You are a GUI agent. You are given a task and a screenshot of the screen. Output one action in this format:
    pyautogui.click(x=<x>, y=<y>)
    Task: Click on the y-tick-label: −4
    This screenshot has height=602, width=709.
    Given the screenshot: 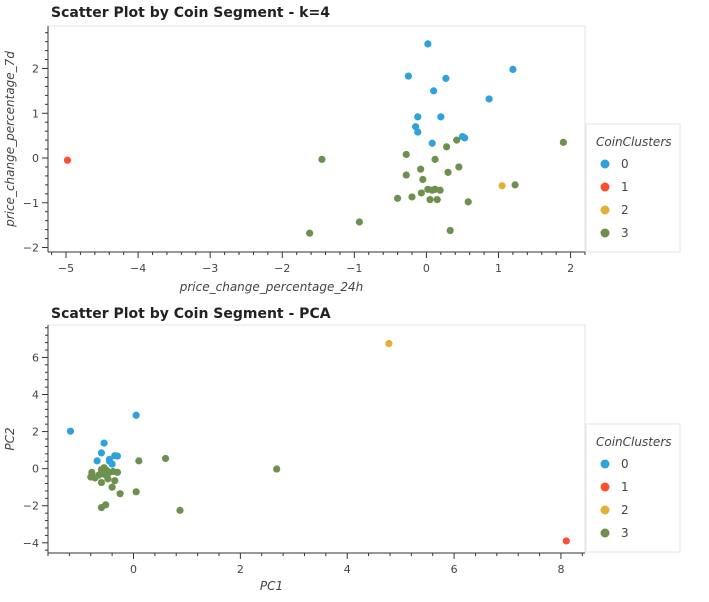 What is the action you would take?
    pyautogui.click(x=31, y=543)
    